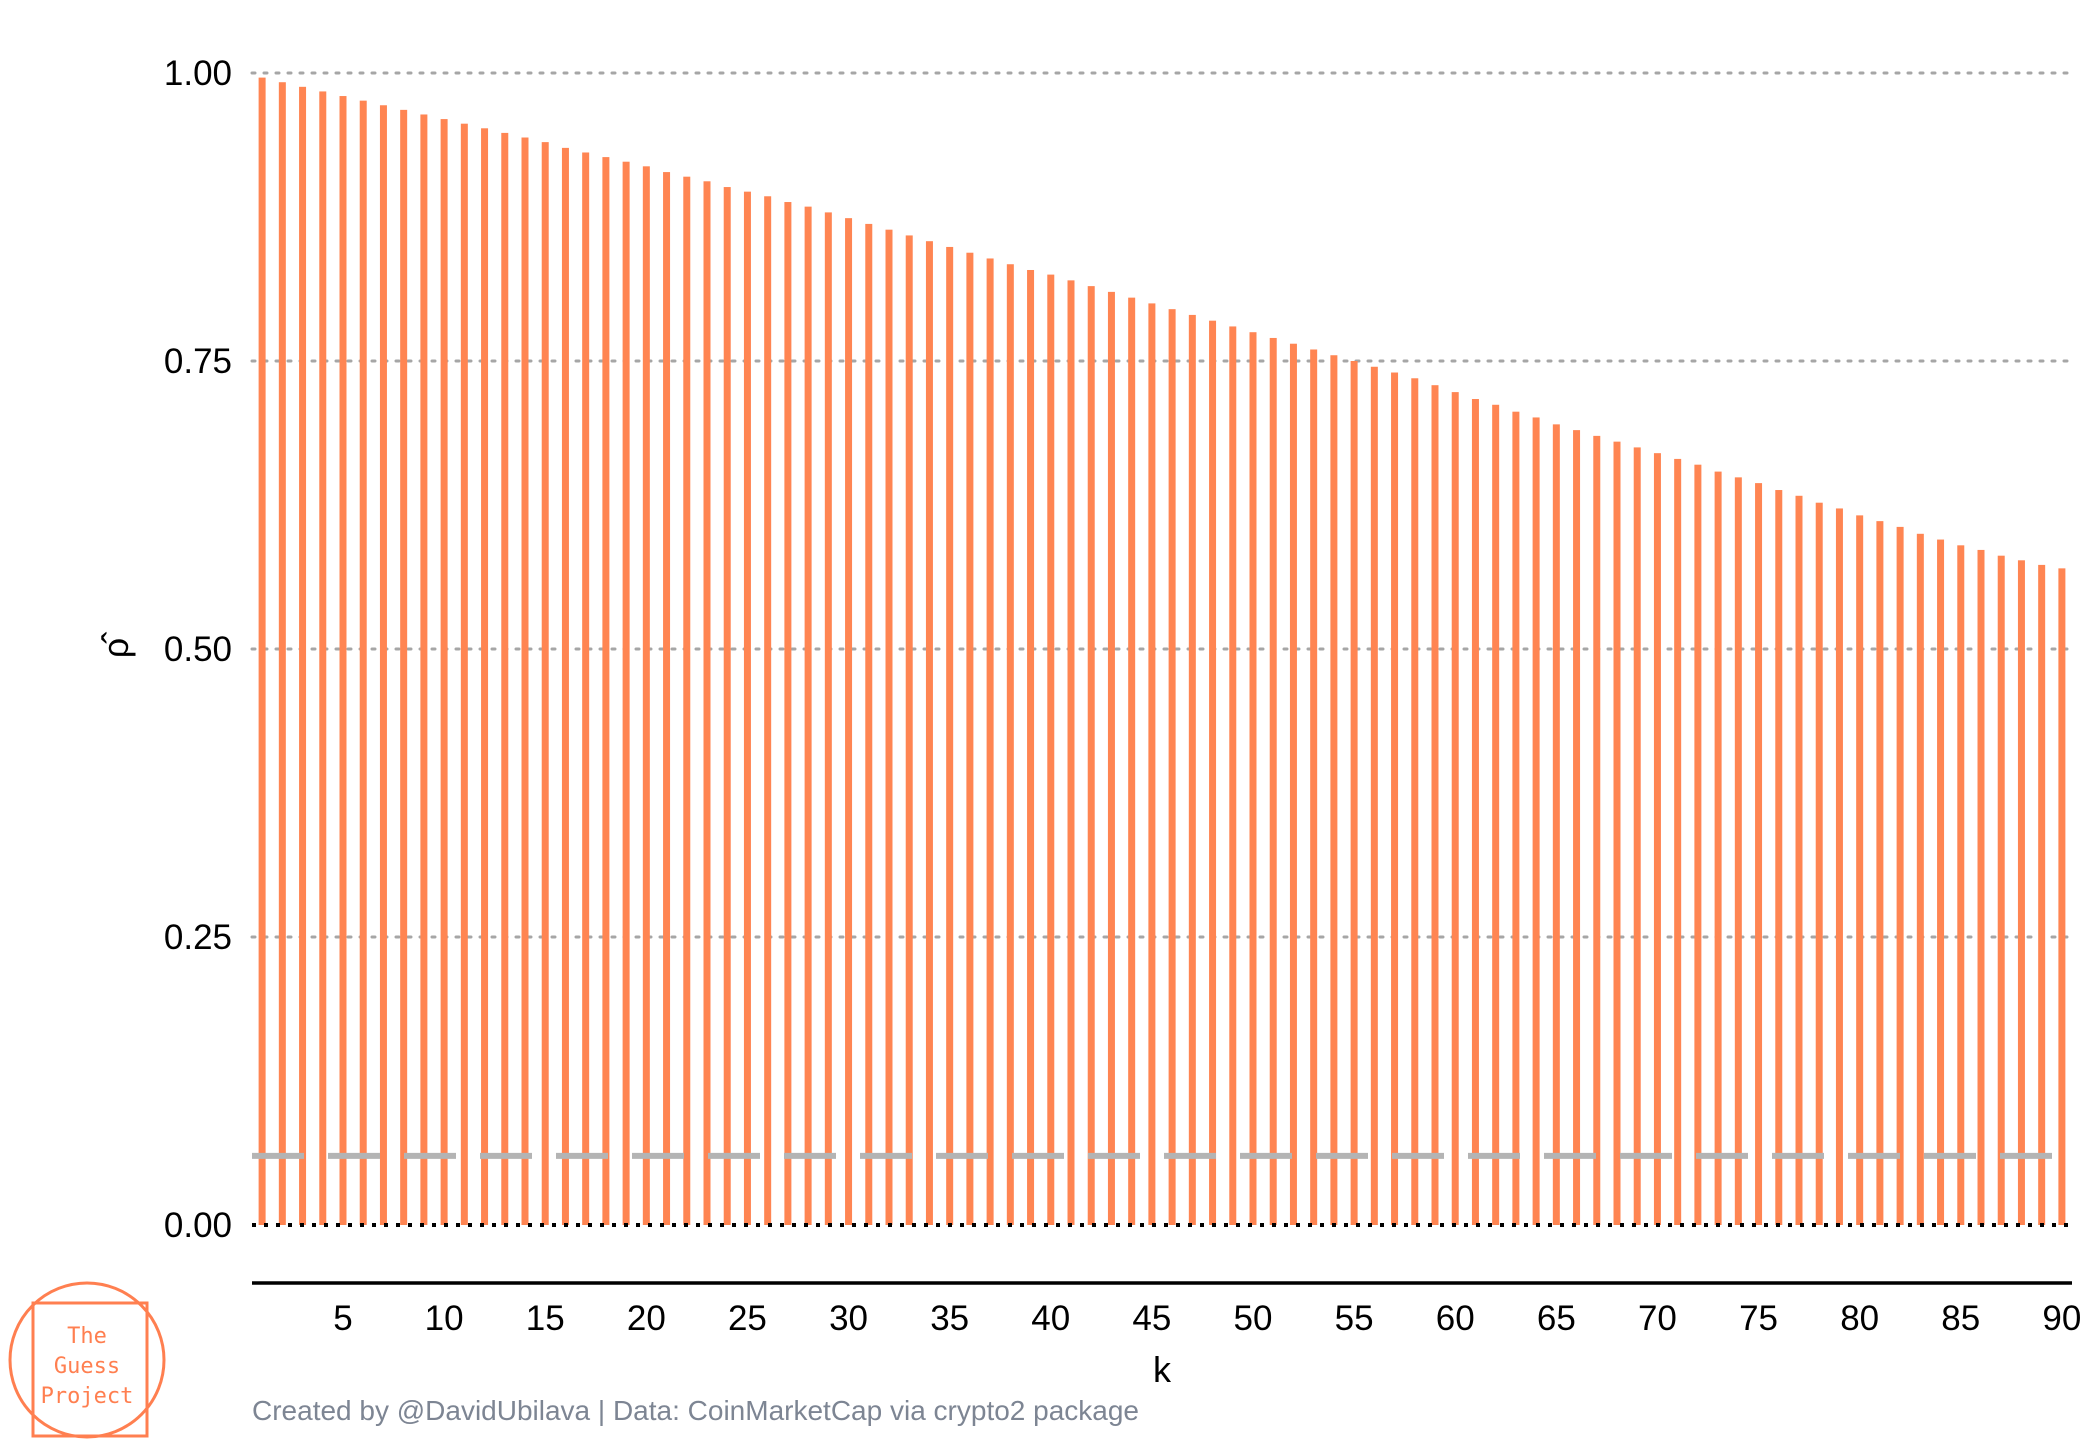 The height and width of the screenshot is (1440, 2080). I want to click on x-tick-label: 55, so click(1354, 1318).